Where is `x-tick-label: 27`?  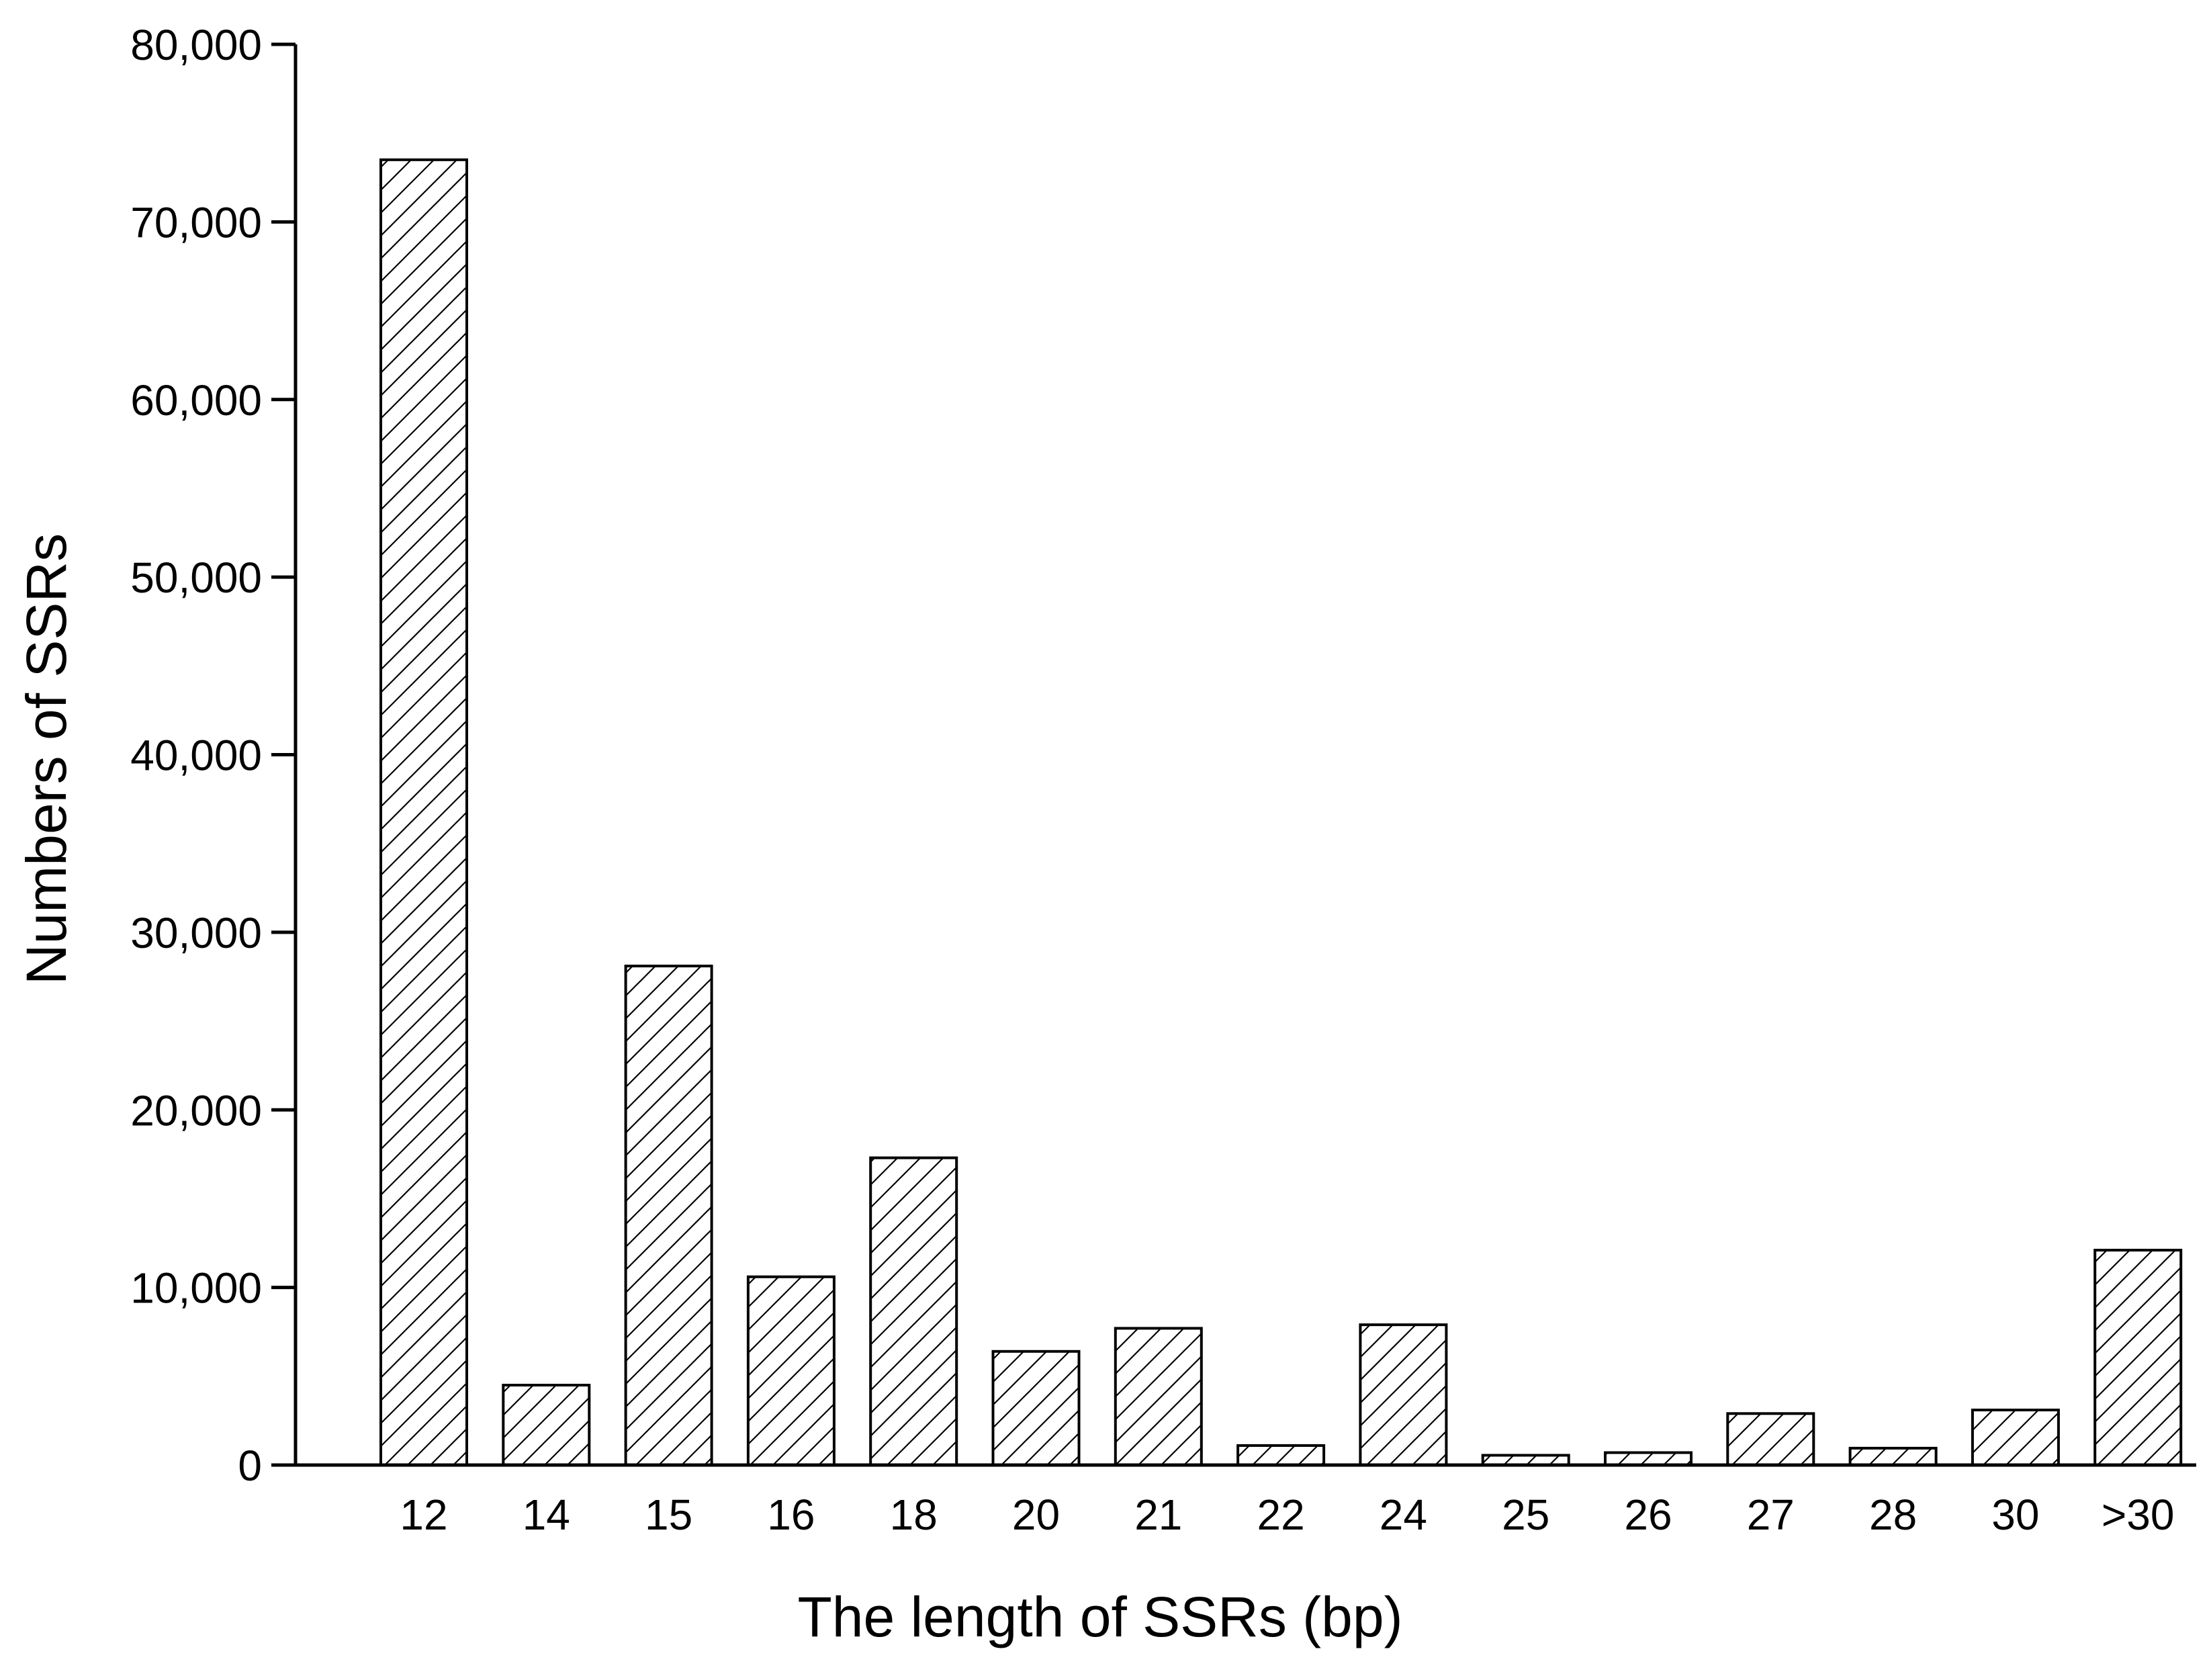
x-tick-label: 27 is located at coordinates (1771, 1515).